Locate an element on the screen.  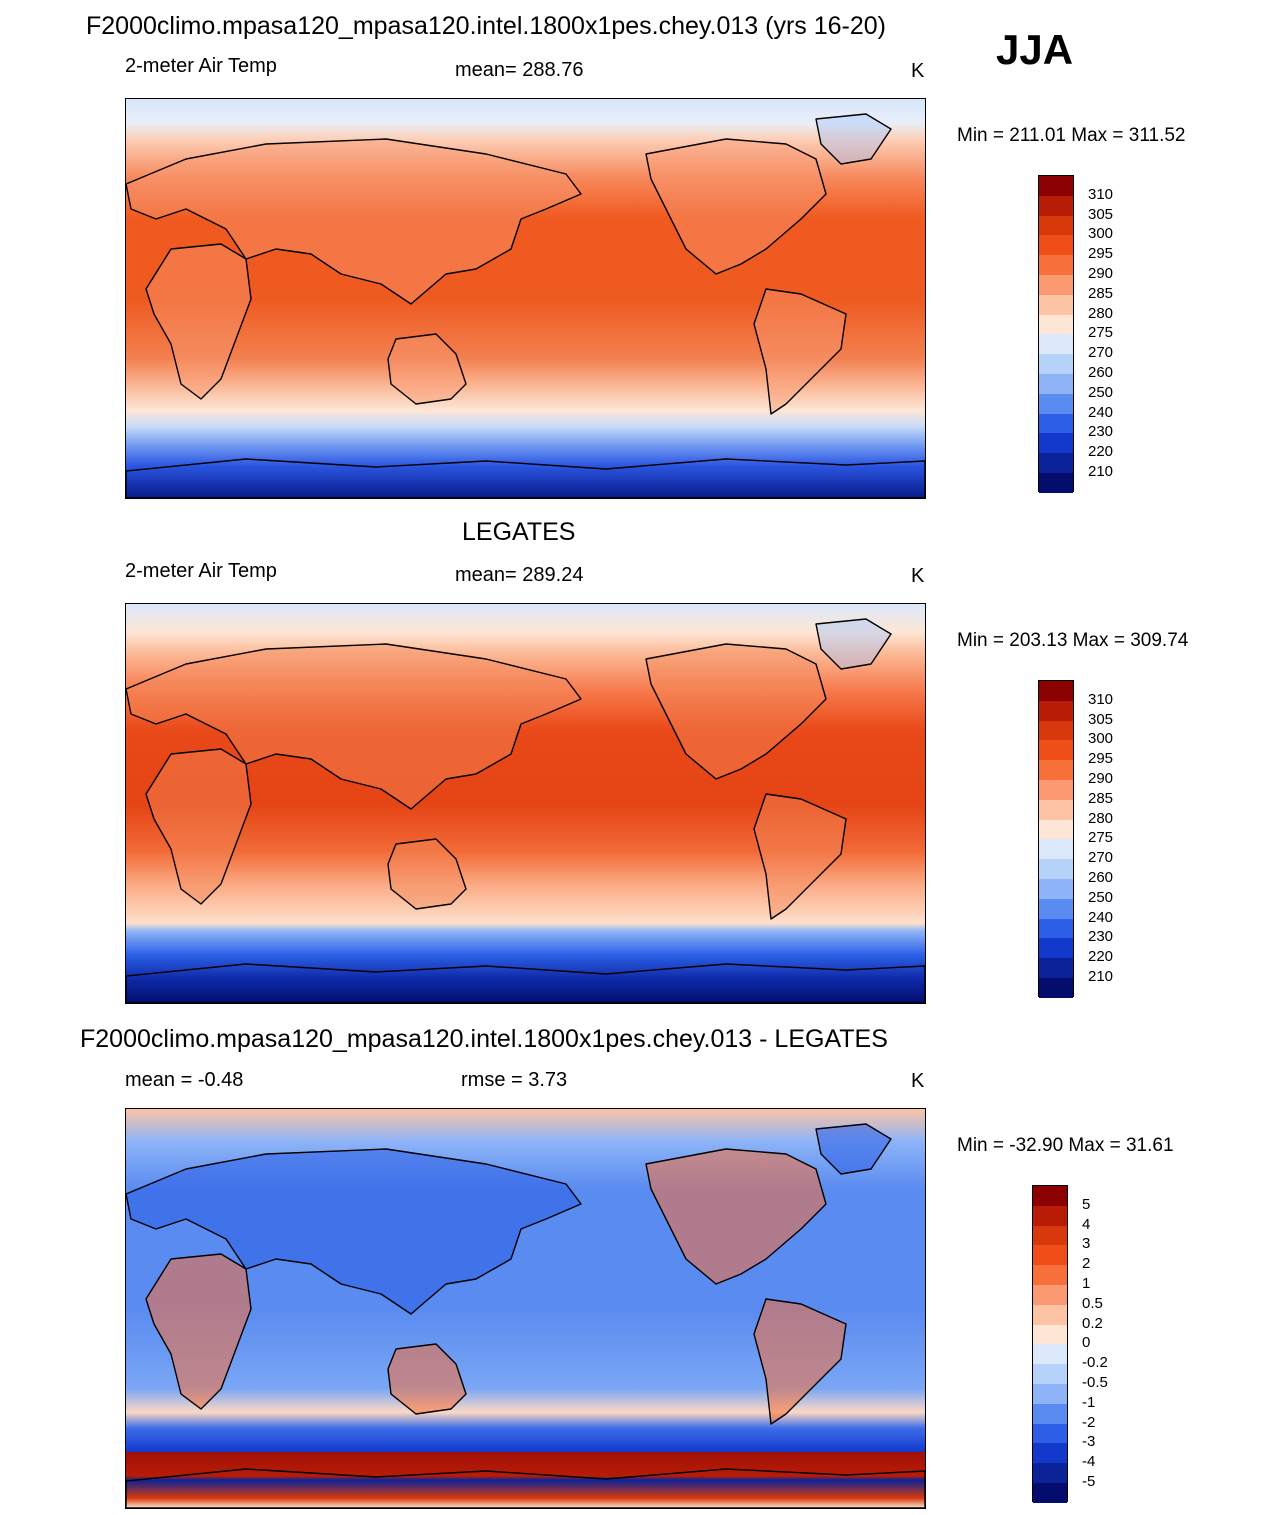
colorbar-tick-label: 290 is located at coordinates (1101, 778).